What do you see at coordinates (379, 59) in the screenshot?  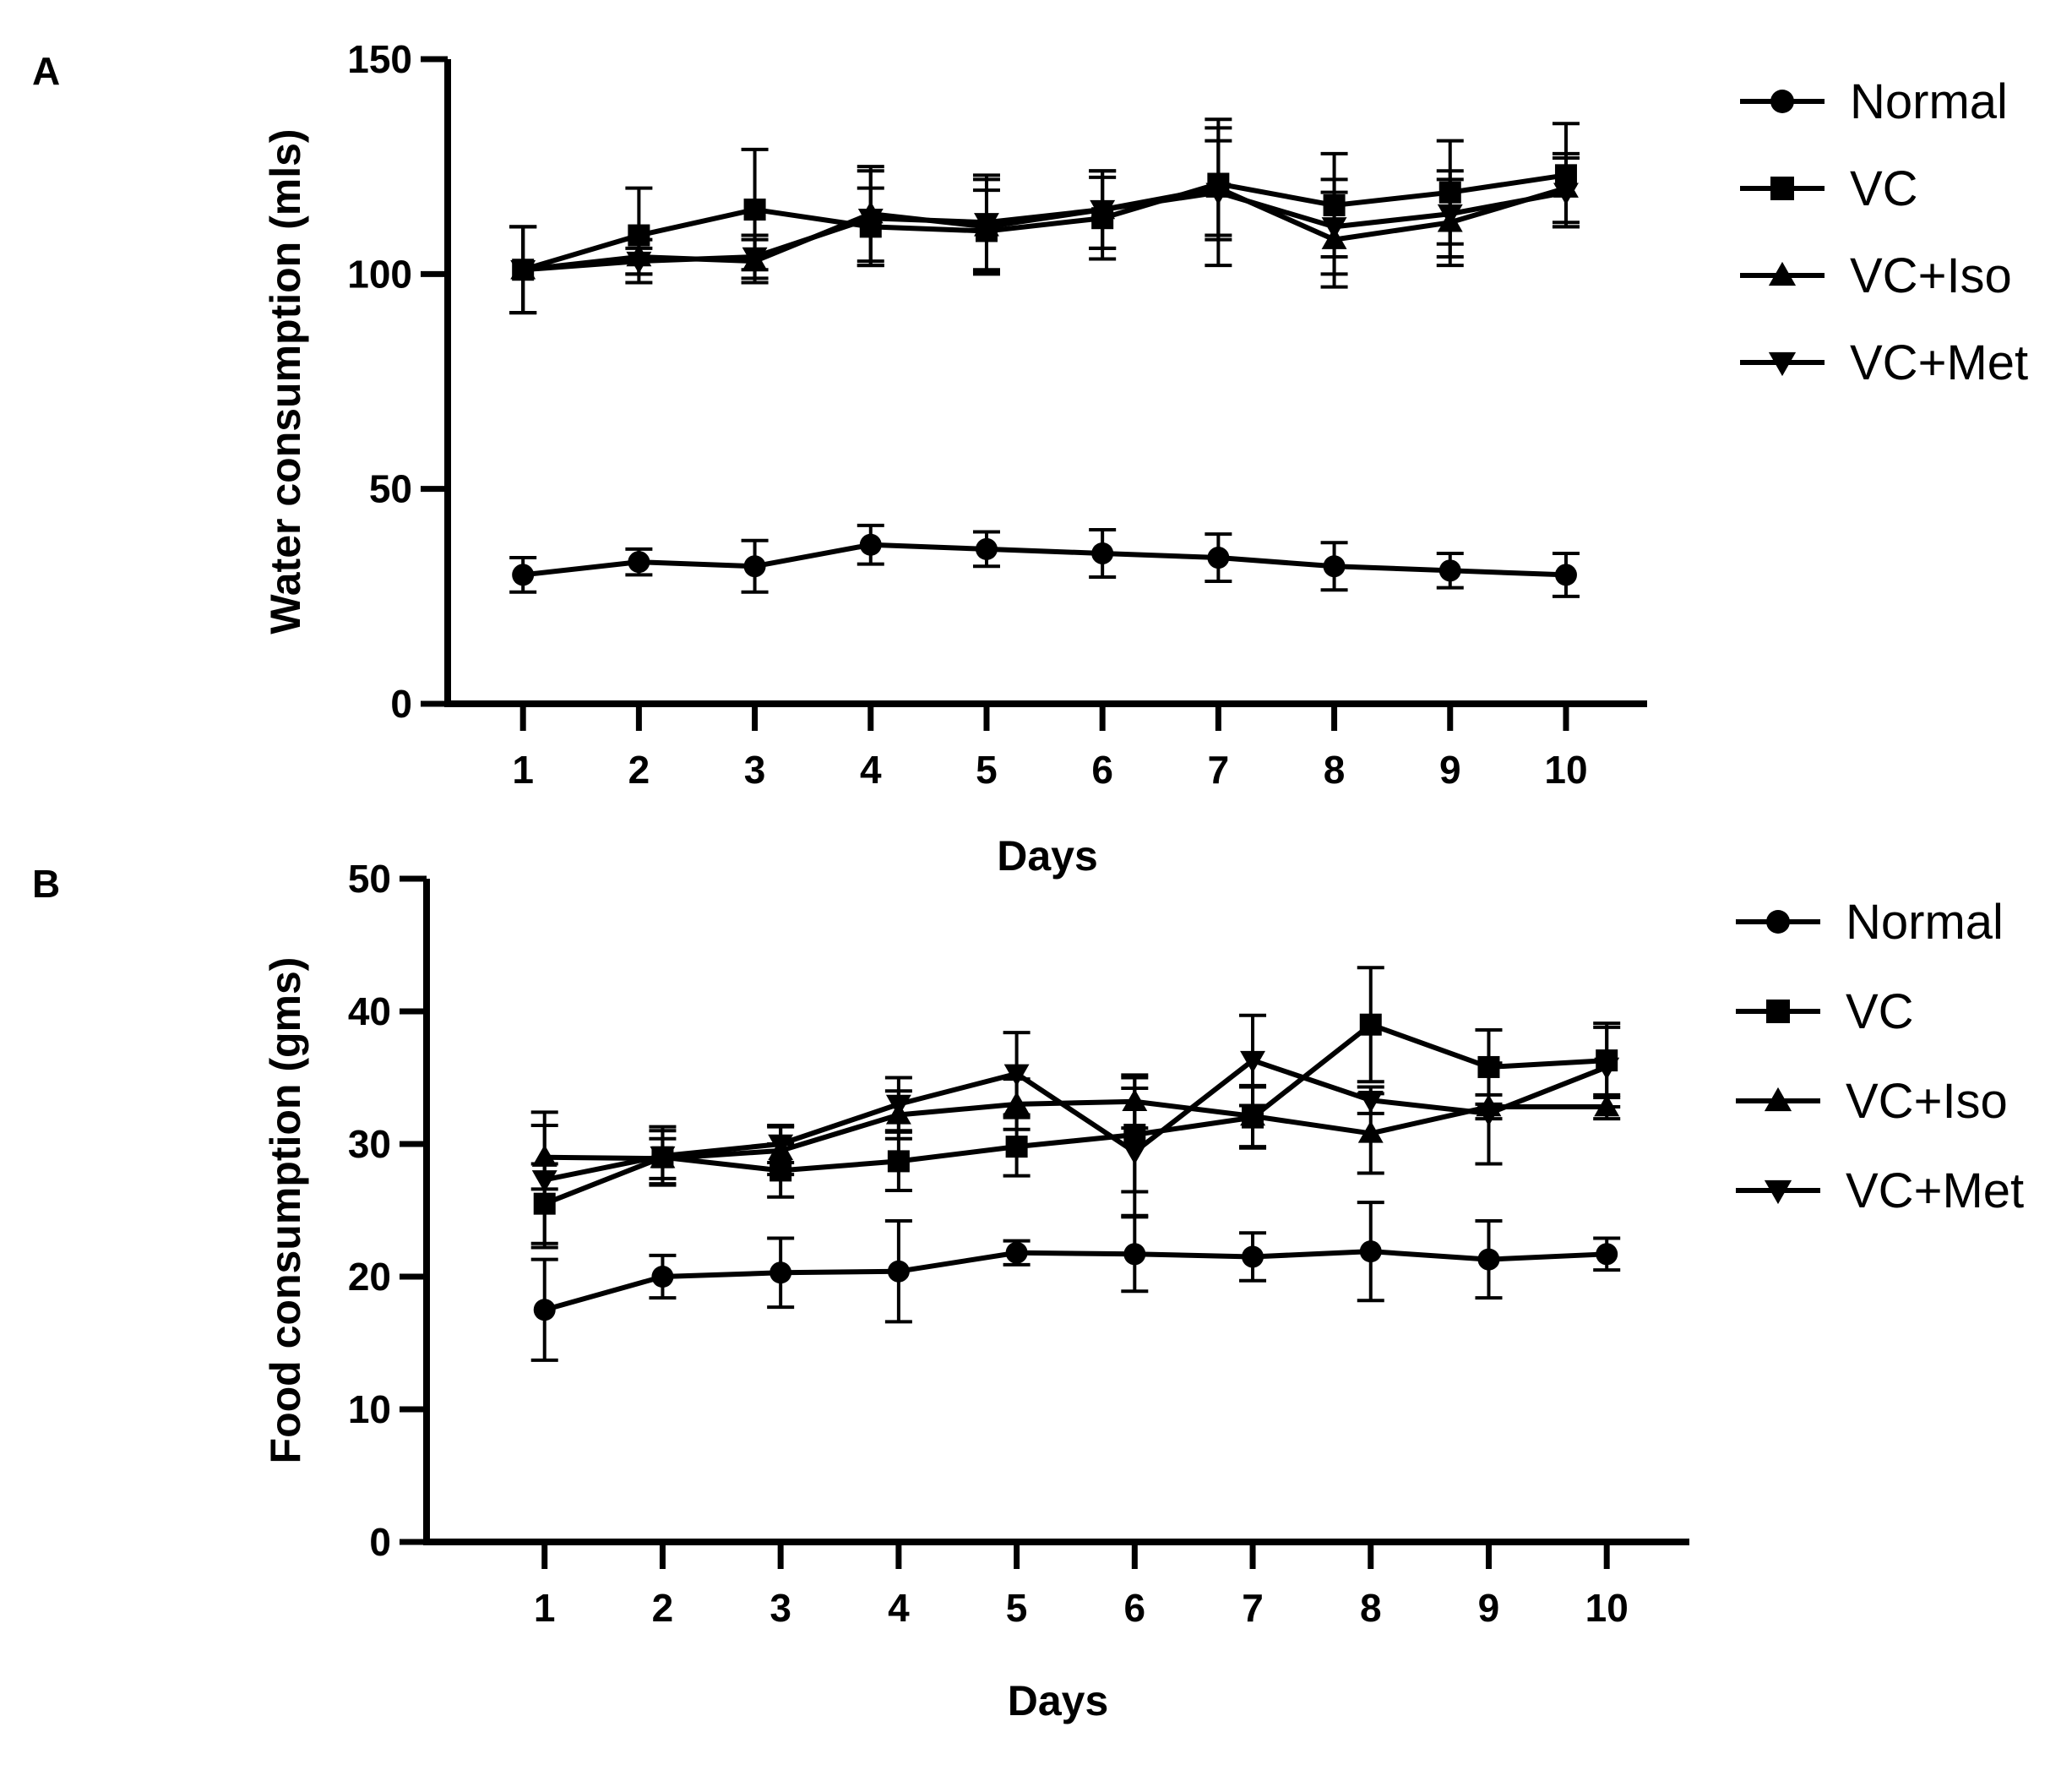 I see `y-tick-label: 150` at bounding box center [379, 59].